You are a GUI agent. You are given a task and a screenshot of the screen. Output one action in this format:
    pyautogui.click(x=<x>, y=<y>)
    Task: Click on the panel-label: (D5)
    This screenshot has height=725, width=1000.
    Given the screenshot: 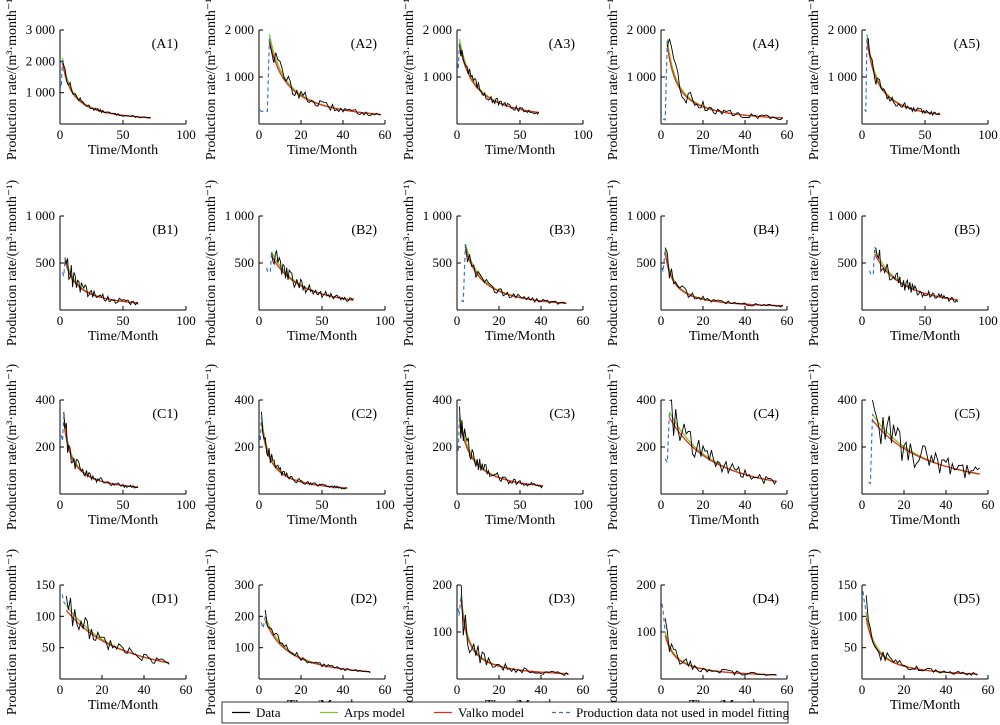 What is the action you would take?
    pyautogui.click(x=967, y=599)
    